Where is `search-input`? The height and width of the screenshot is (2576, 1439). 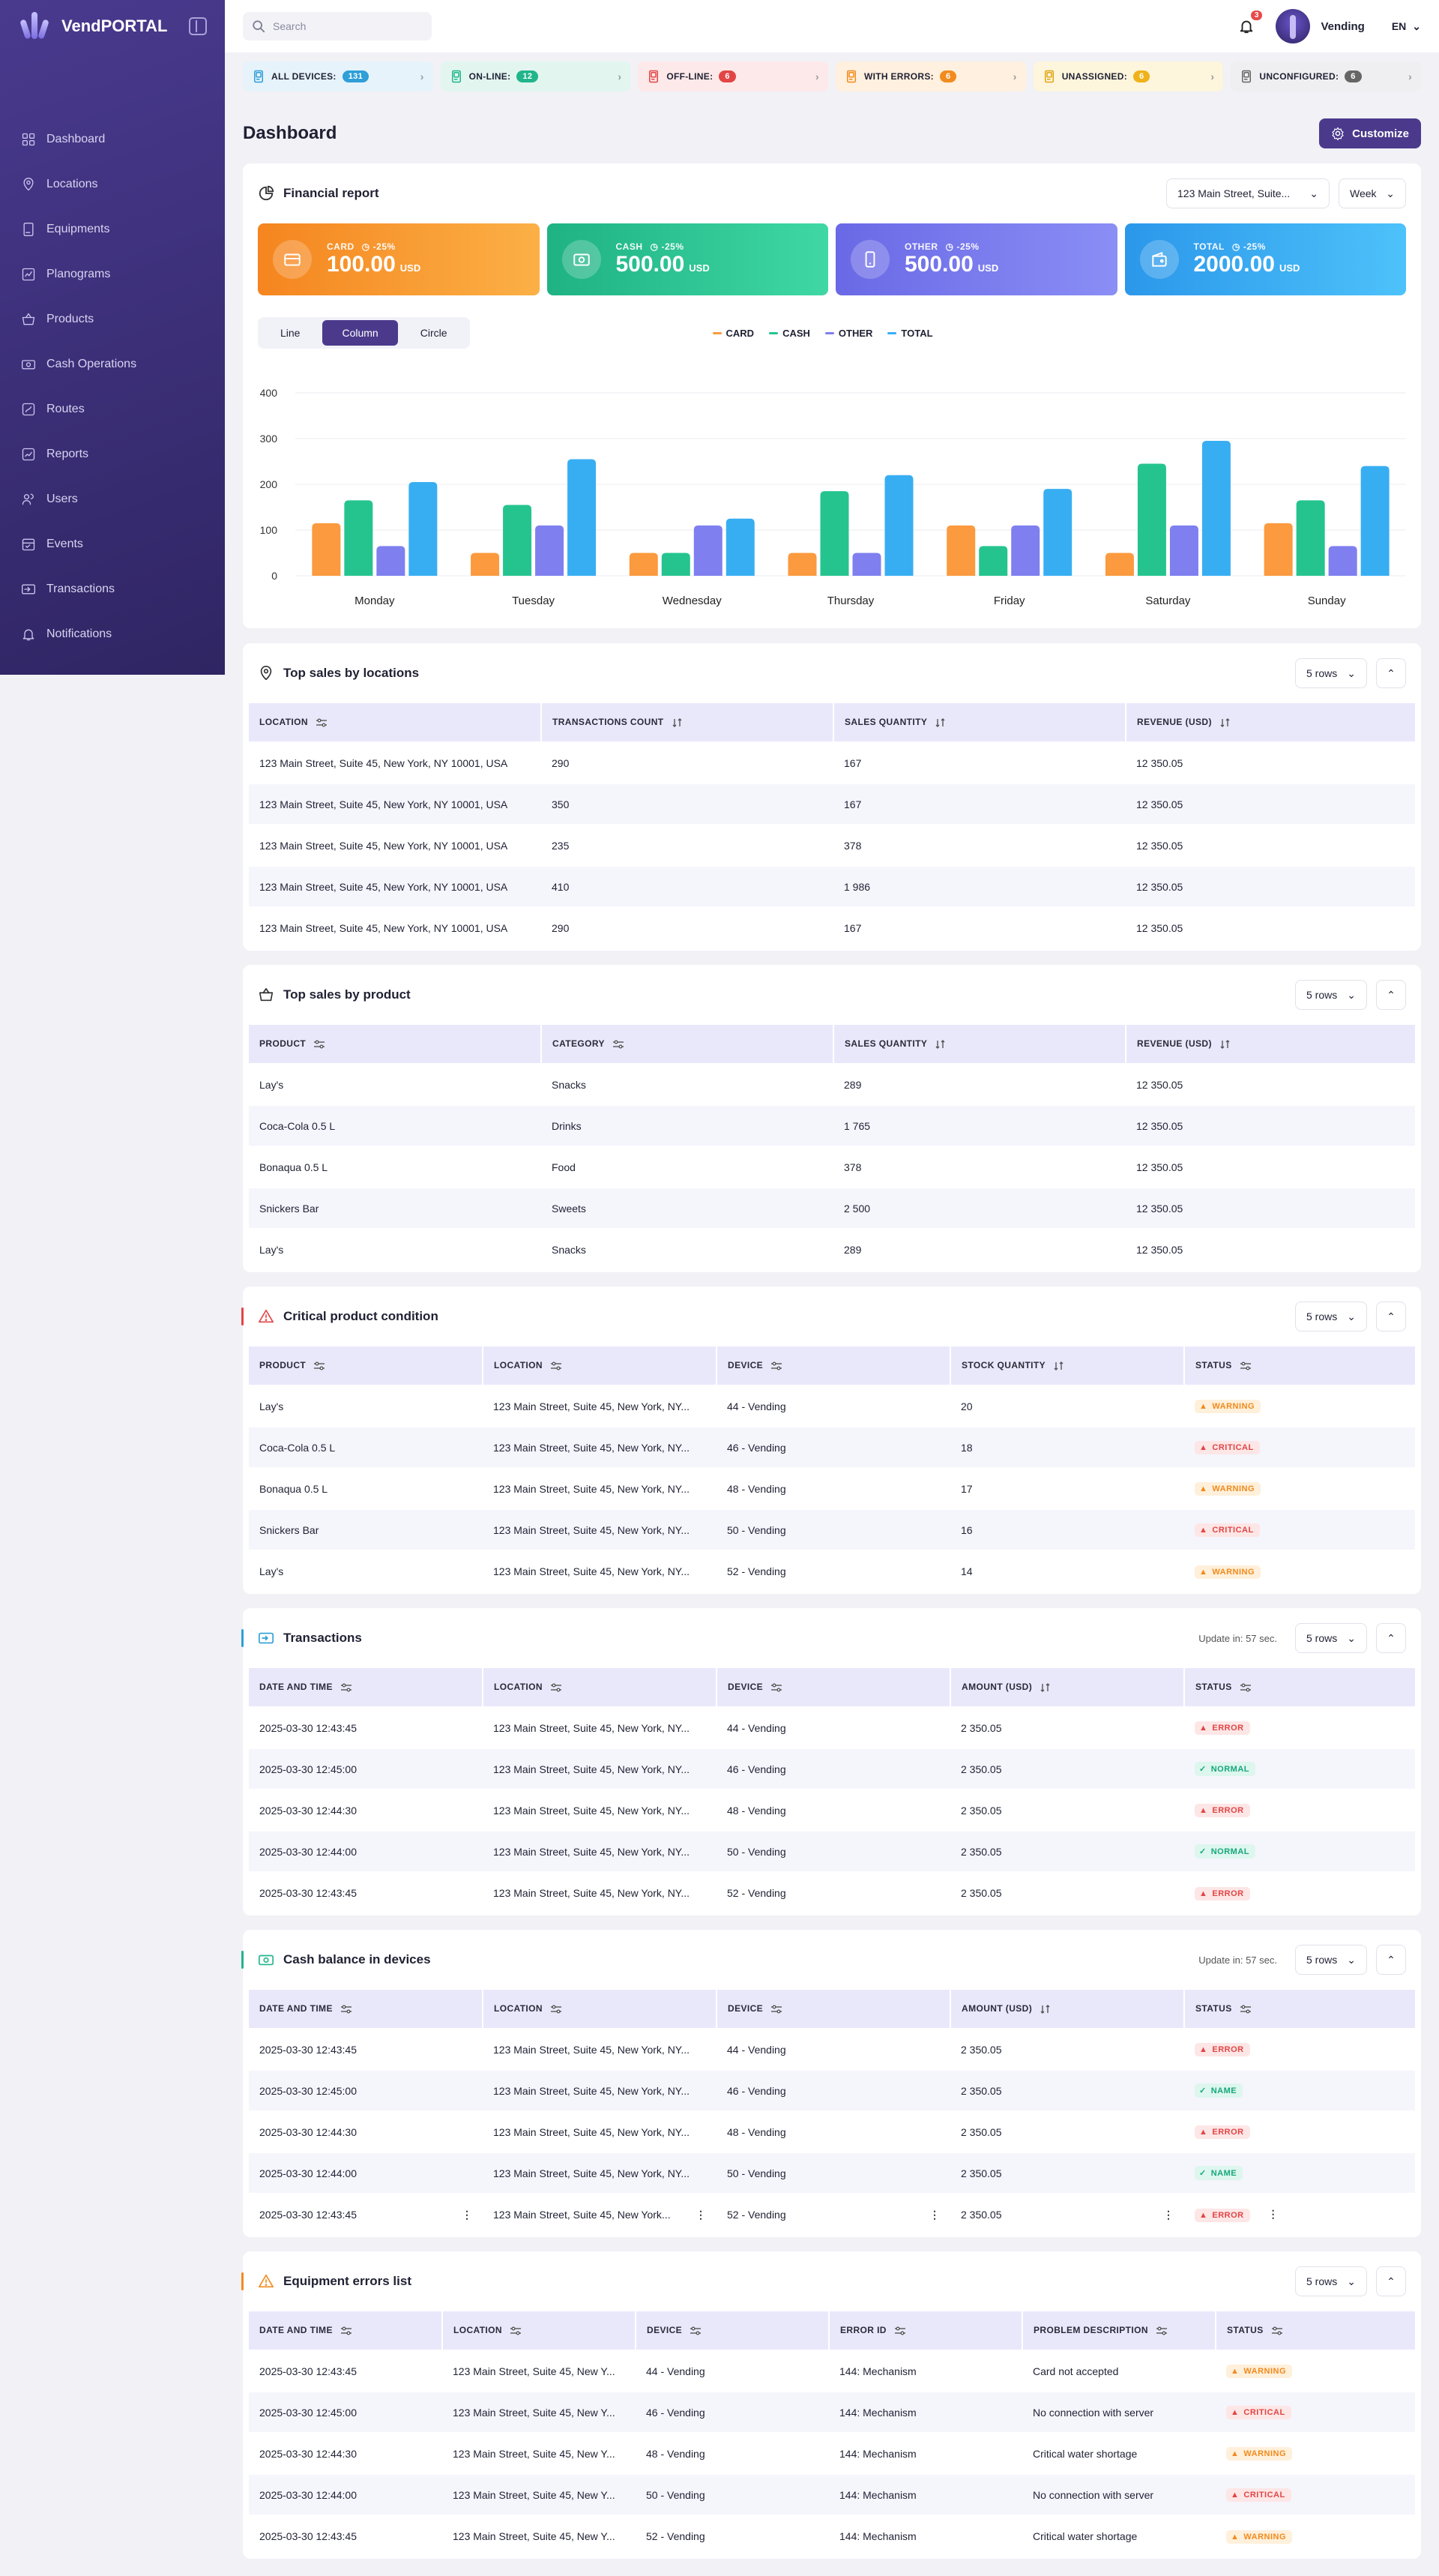 search-input is located at coordinates (344, 26).